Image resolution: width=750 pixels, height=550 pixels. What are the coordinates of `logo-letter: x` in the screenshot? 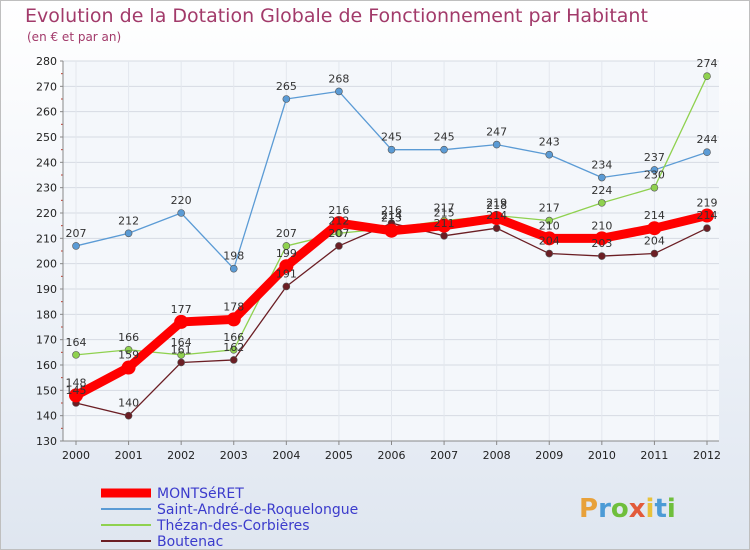 It's located at (637, 509).